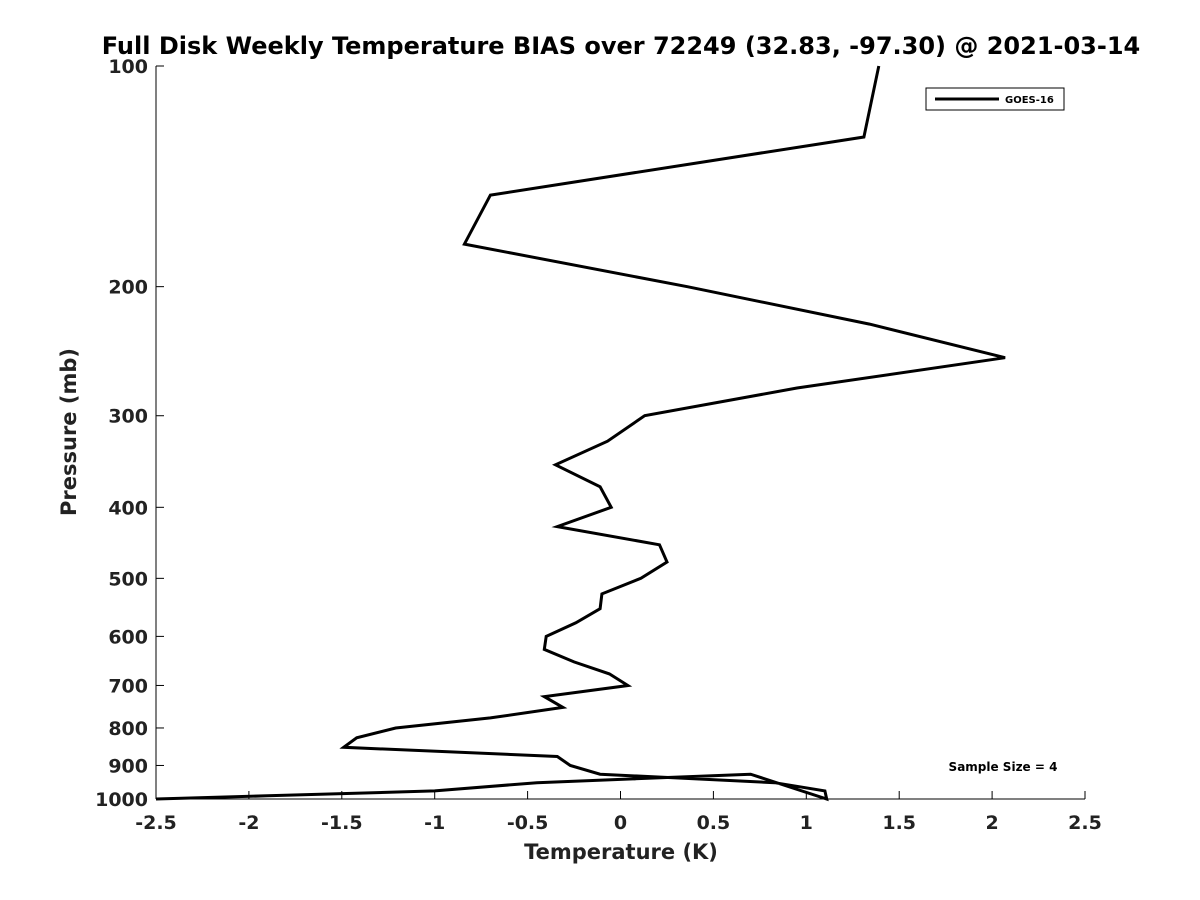  Describe the element at coordinates (434, 823) in the screenshot. I see `x-tick-label: -1` at that location.